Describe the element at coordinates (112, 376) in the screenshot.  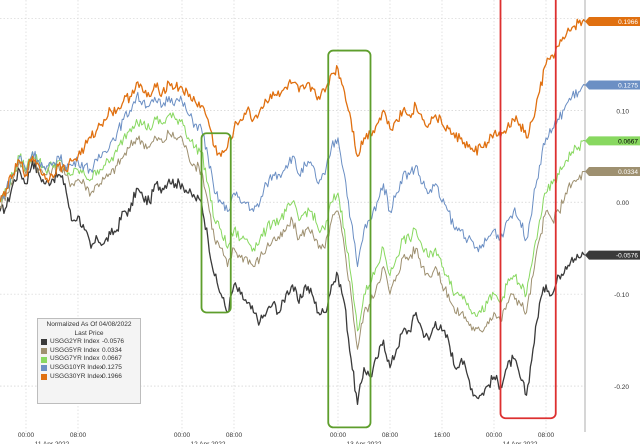
I see `legend-series-value: 0.1966` at that location.